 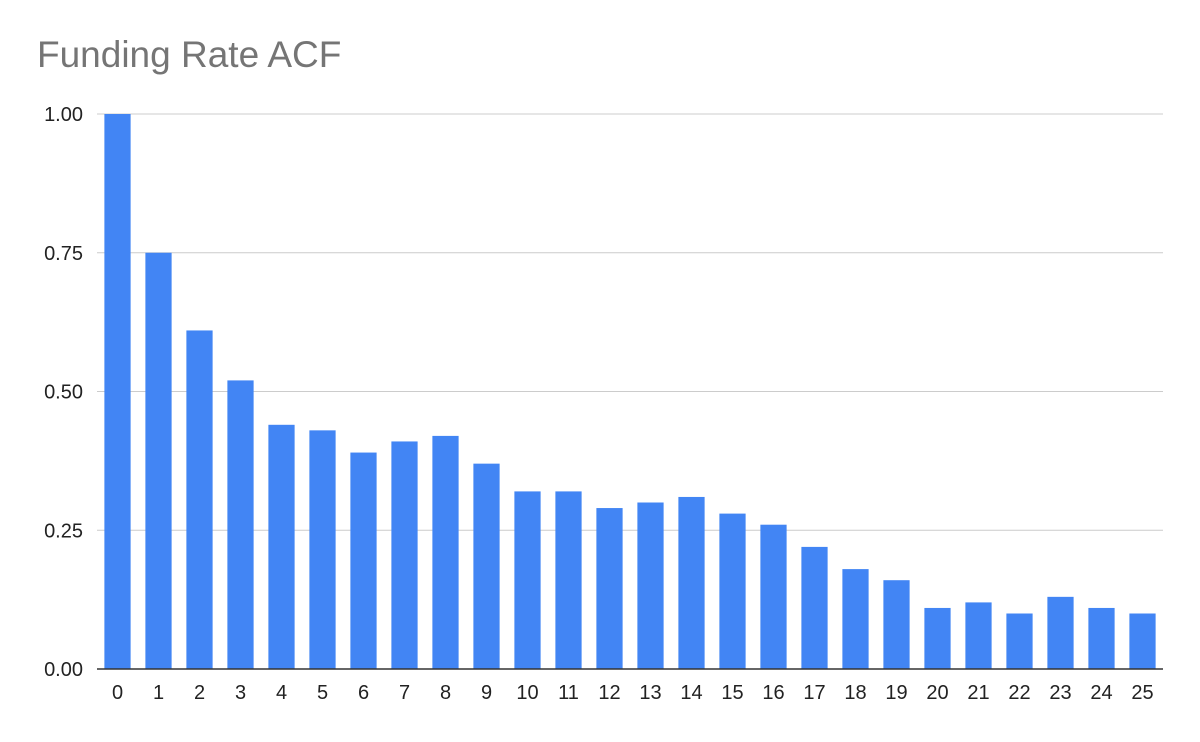 What do you see at coordinates (445, 693) in the screenshot?
I see `x-tick-label: 8` at bounding box center [445, 693].